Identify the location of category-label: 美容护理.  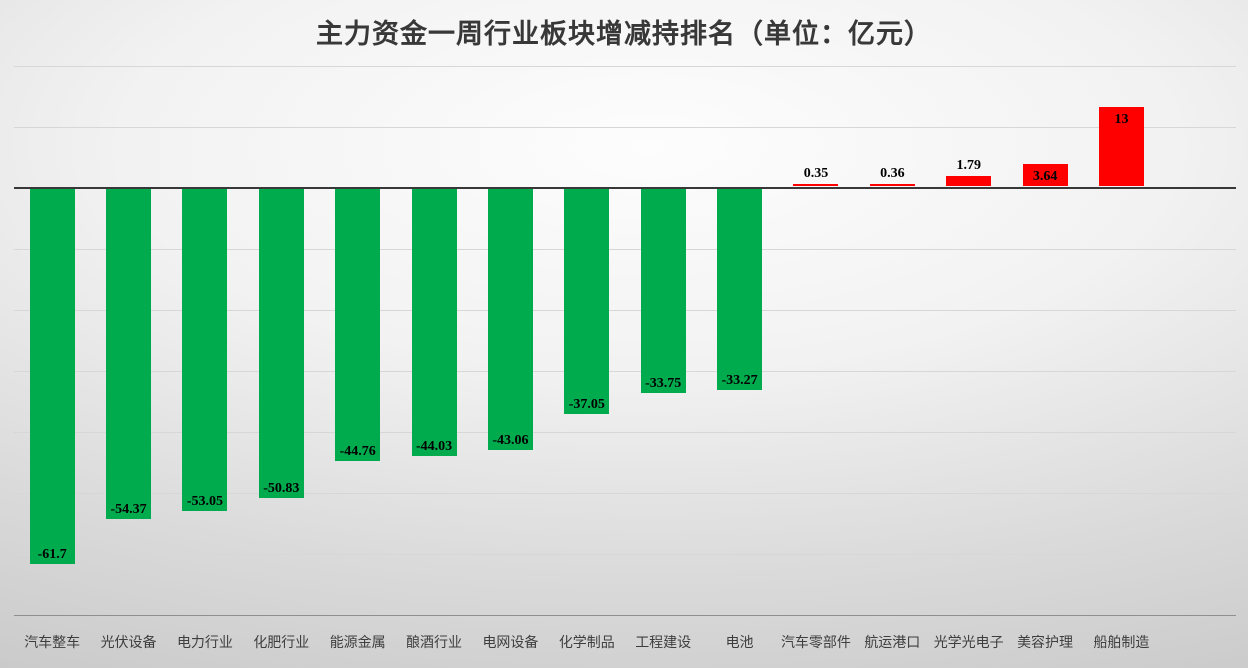
(1045, 642).